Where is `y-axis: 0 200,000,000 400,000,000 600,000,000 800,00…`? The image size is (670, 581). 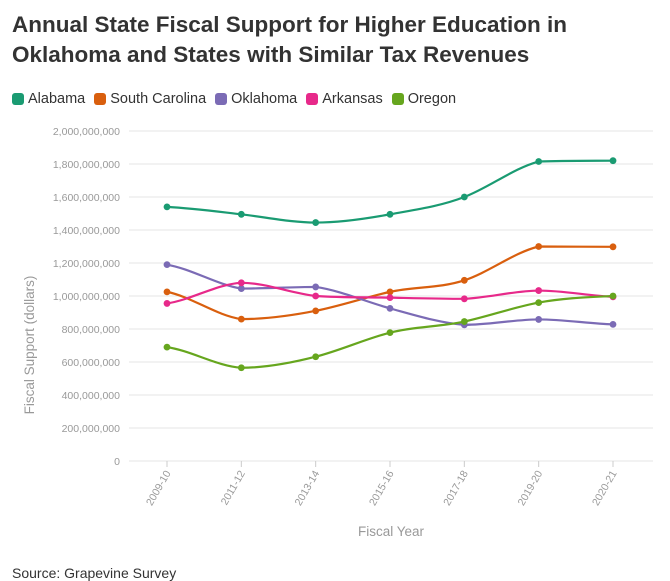
y-axis: 0 200,000,000 400,000,000 600,000,000 800,00… is located at coordinates (86, 297).